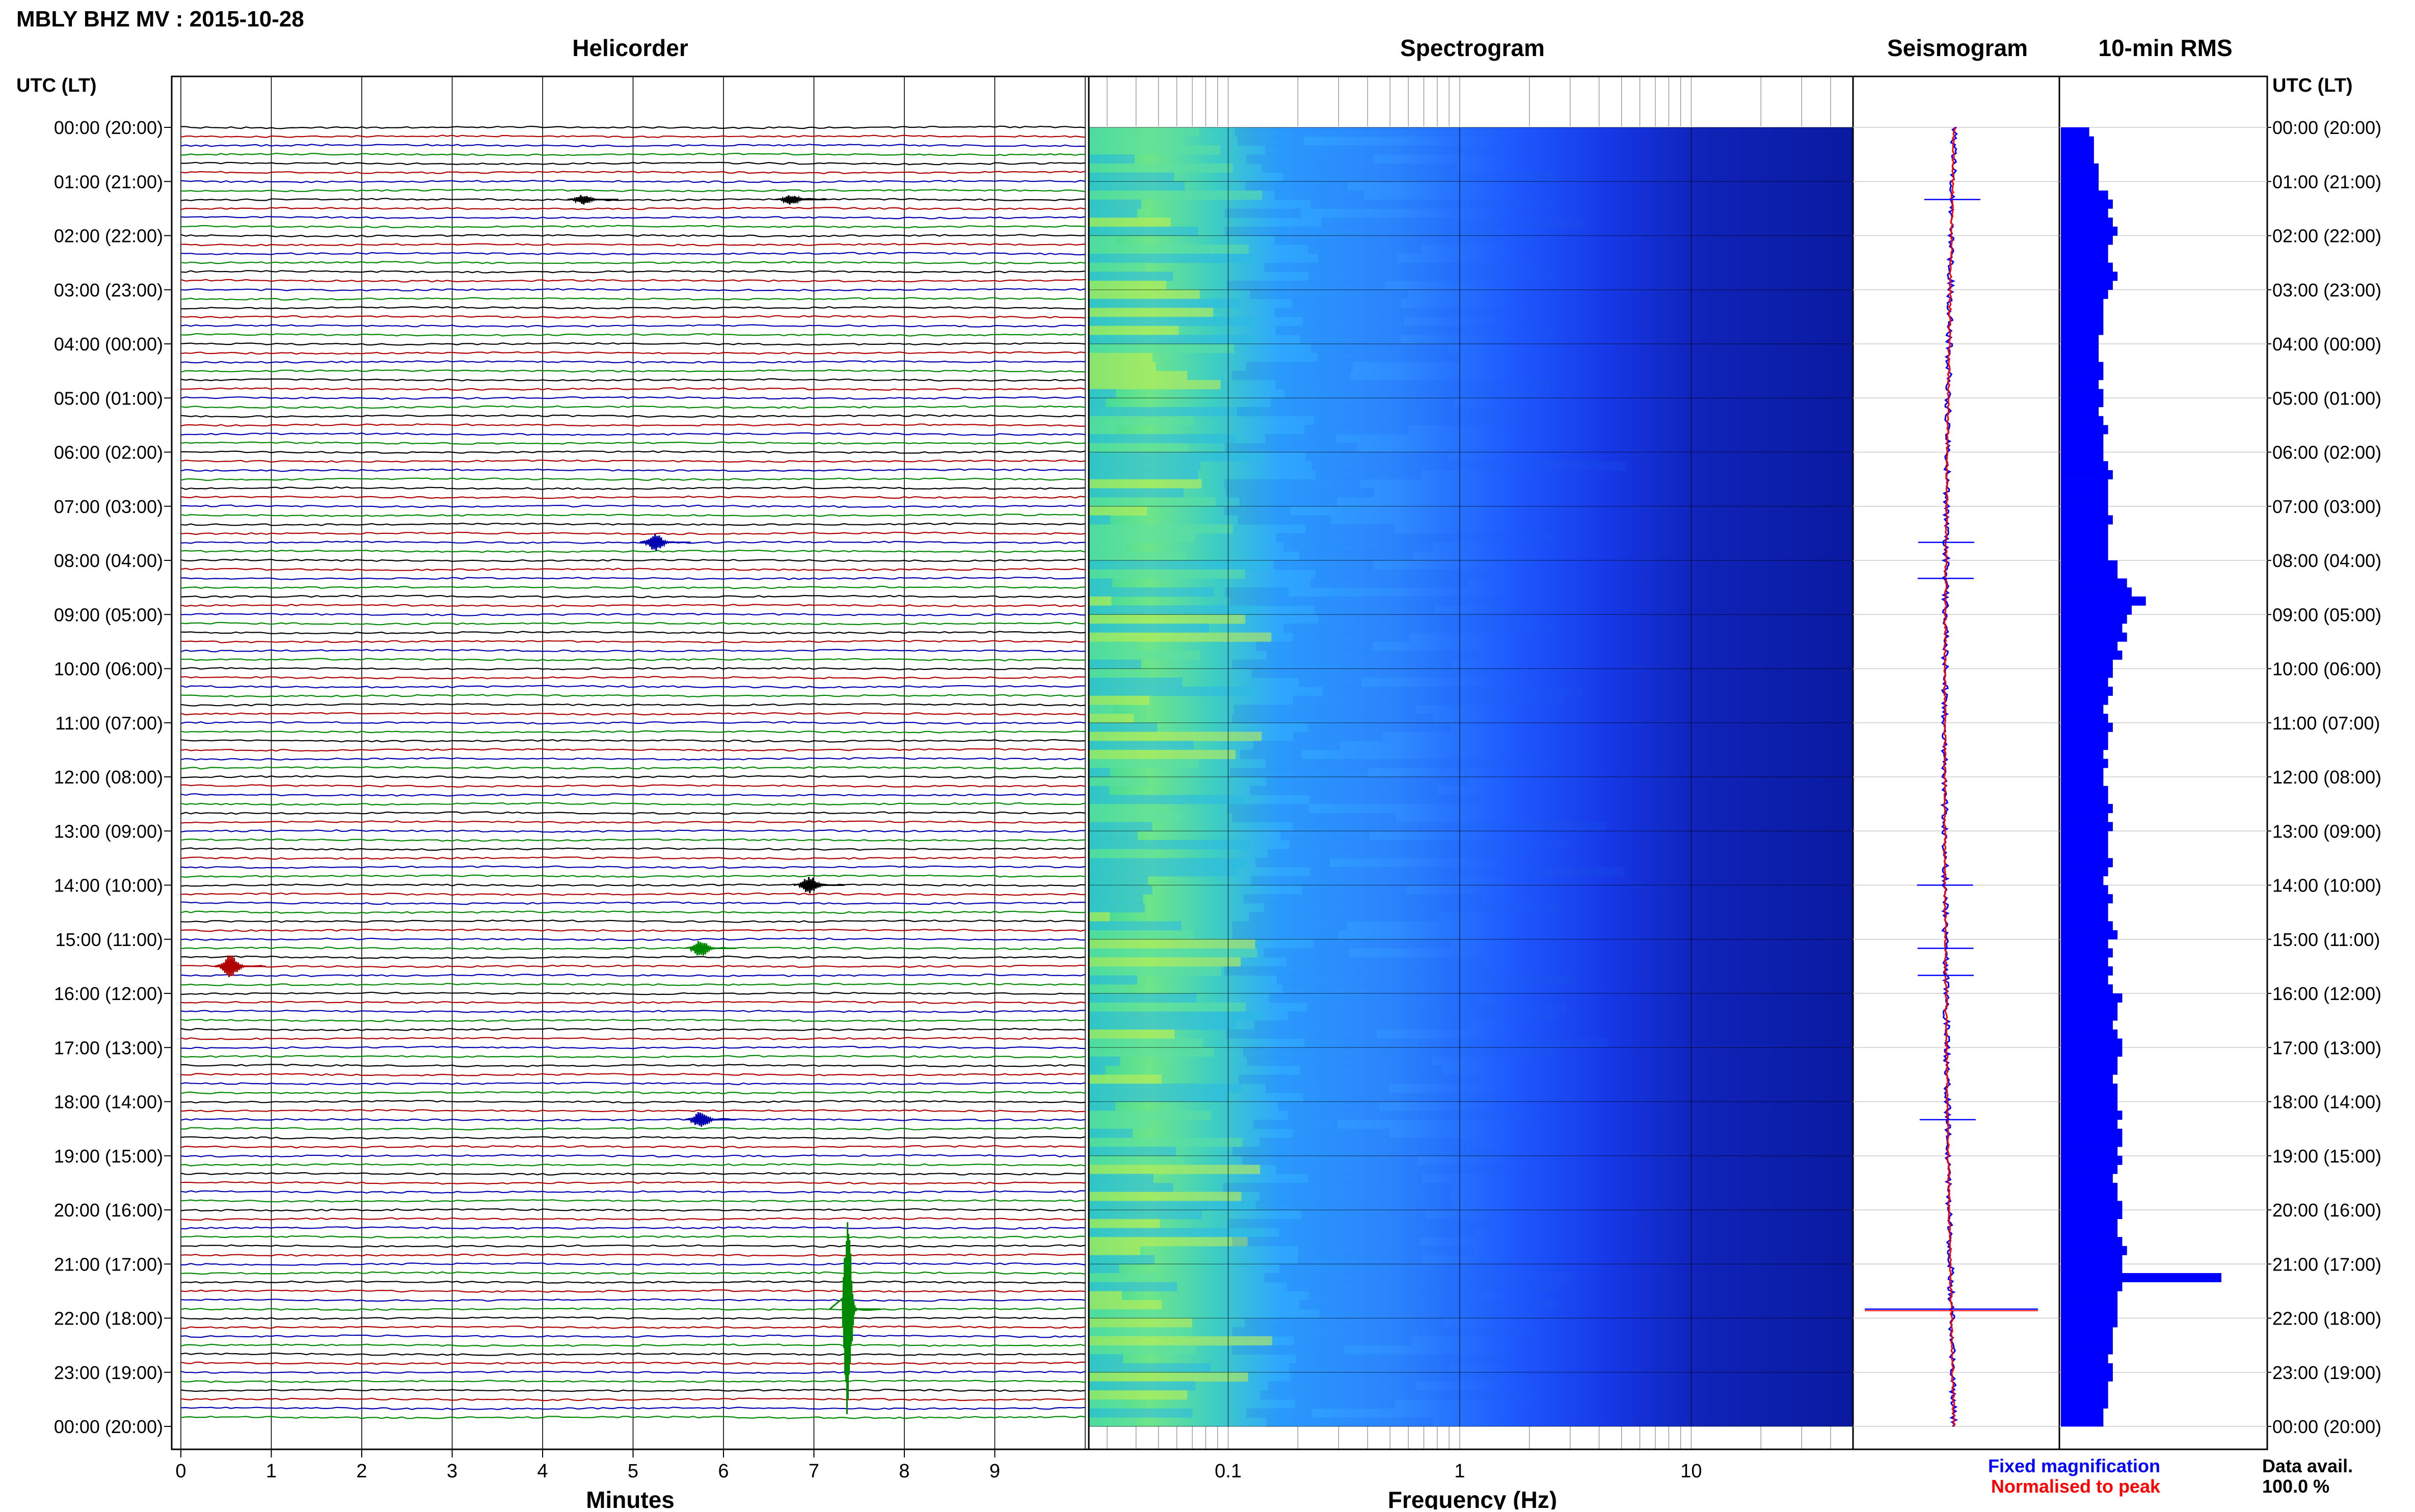  Describe the element at coordinates (109, 1156) in the screenshot. I see `left-time-label: 19:00 (15:00)` at that location.